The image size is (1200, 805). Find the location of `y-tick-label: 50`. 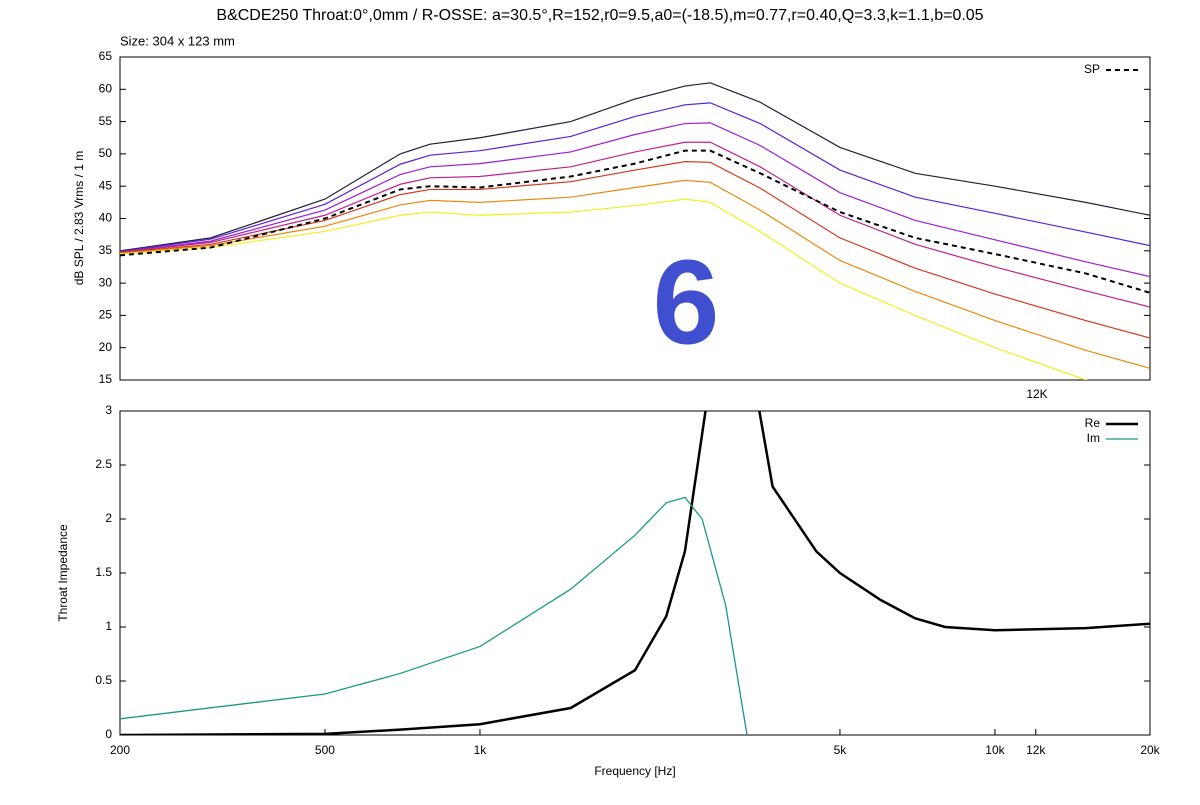

y-tick-label: 50 is located at coordinates (106, 153).